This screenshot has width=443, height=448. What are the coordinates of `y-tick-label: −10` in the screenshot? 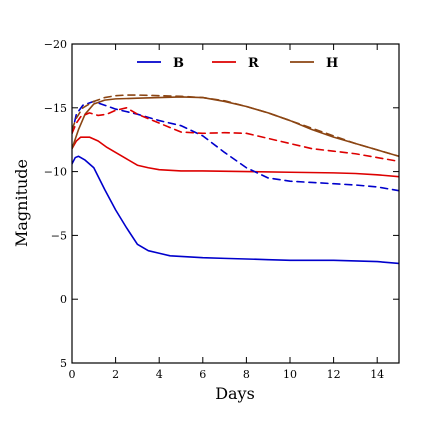 It's located at (55, 172).